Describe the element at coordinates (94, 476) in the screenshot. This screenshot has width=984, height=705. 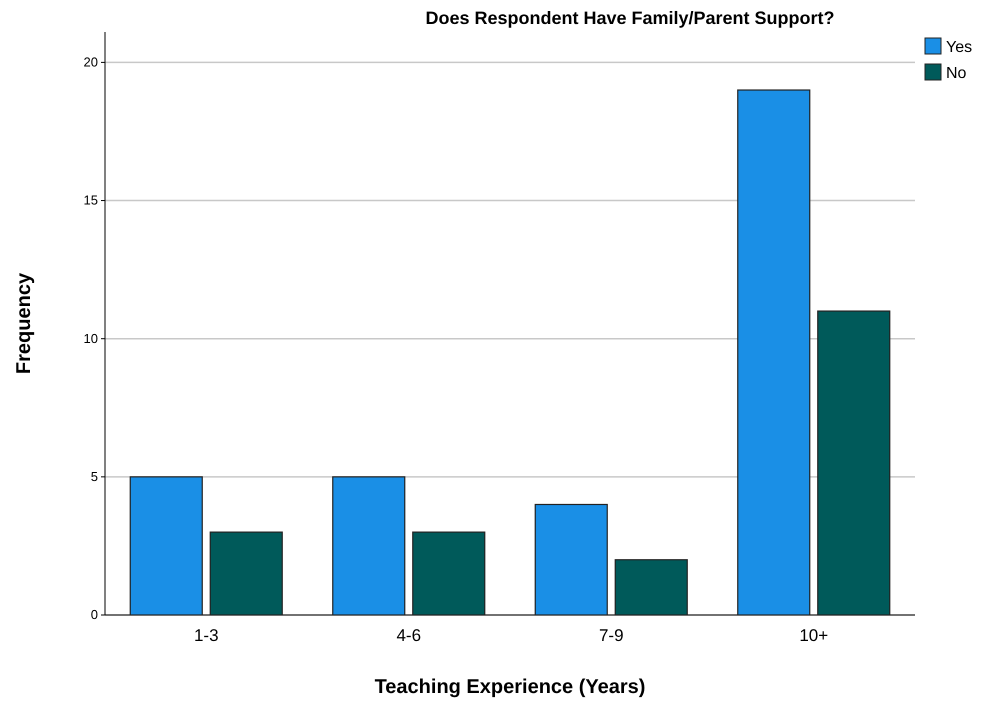
I see `y-tick-label: 5` at that location.